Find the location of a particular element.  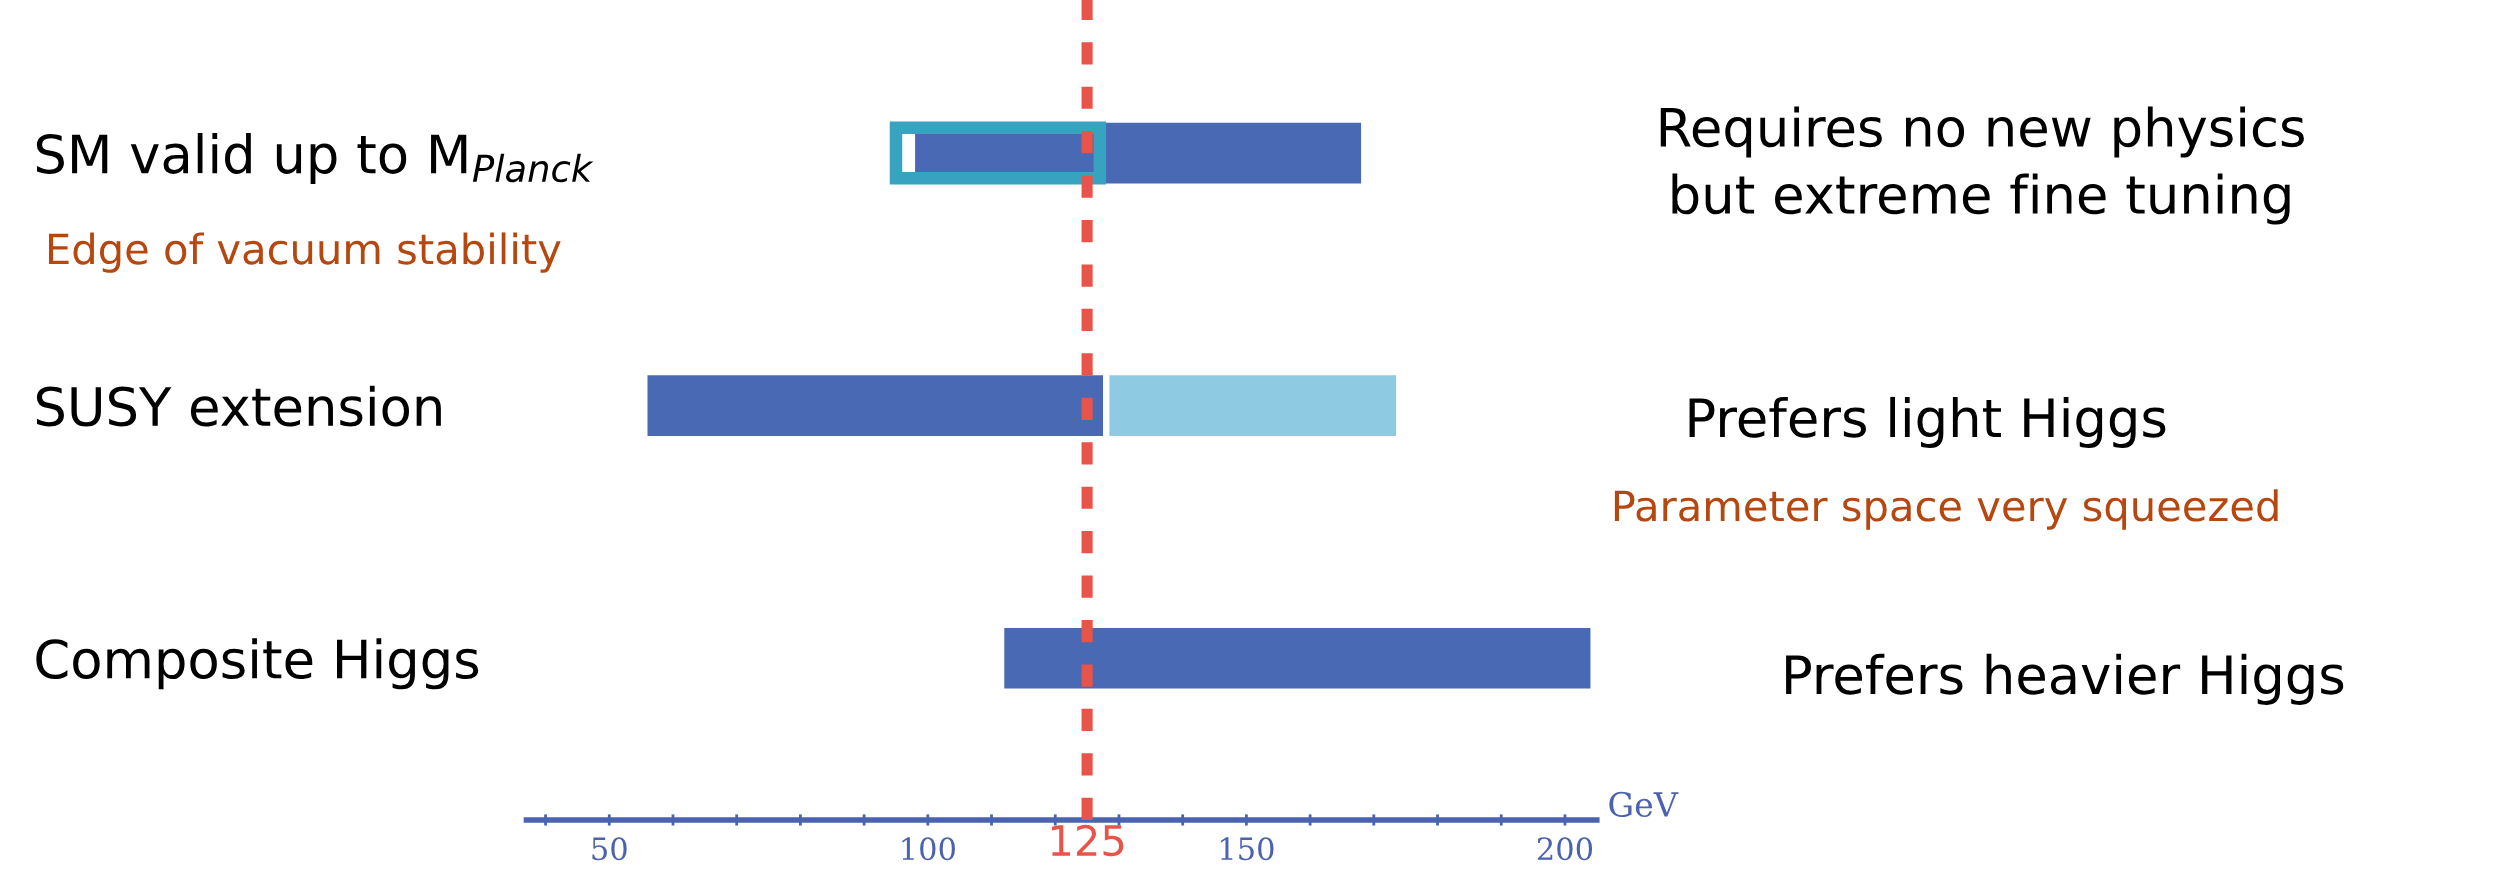

x-axis-title: GeV is located at coordinates (1644, 804).